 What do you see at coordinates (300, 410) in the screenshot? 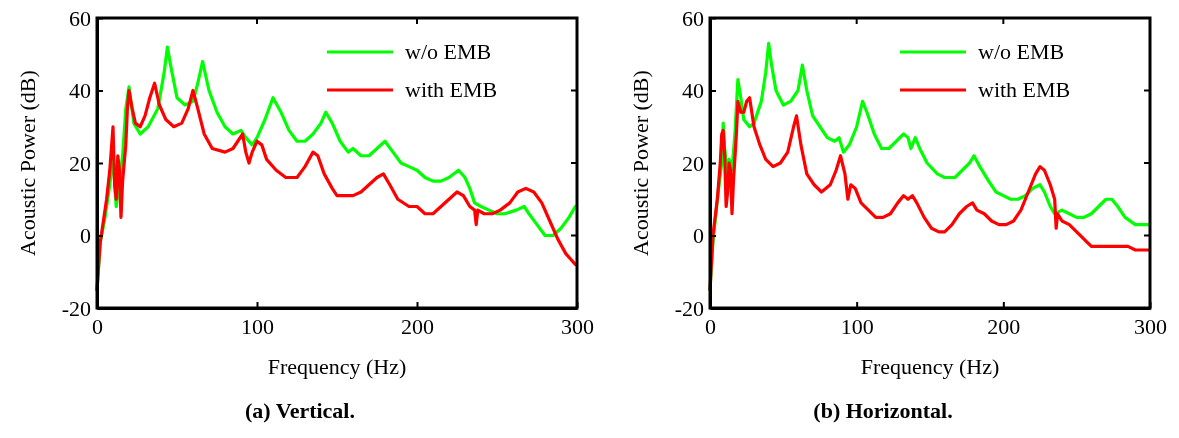
I see `text: (a) Vertical.` at bounding box center [300, 410].